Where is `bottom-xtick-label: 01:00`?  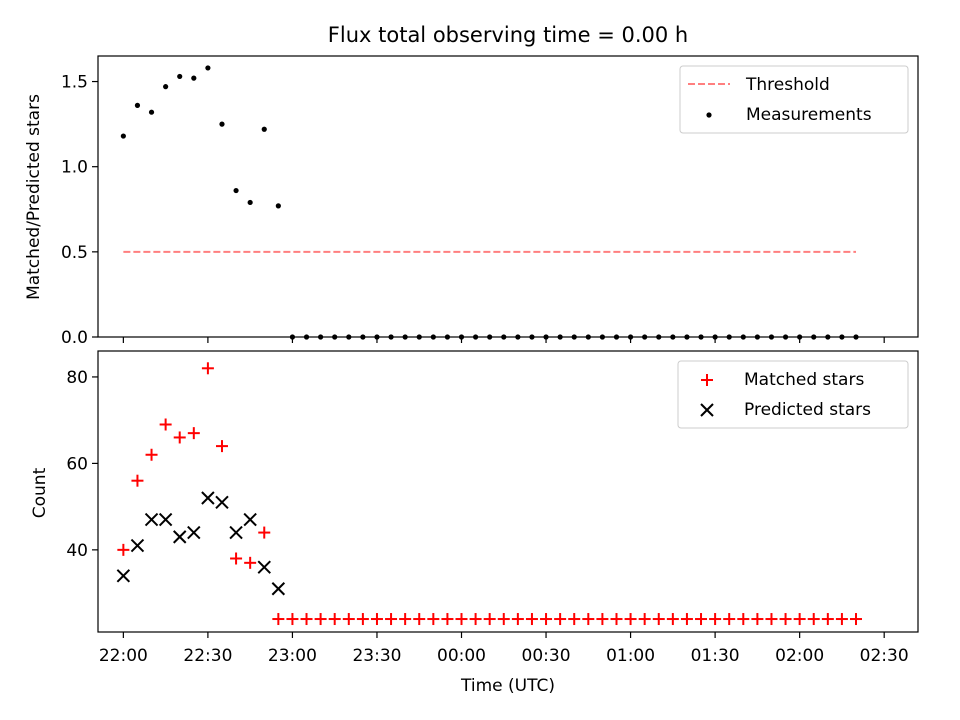 bottom-xtick-label: 01:00 is located at coordinates (630, 656).